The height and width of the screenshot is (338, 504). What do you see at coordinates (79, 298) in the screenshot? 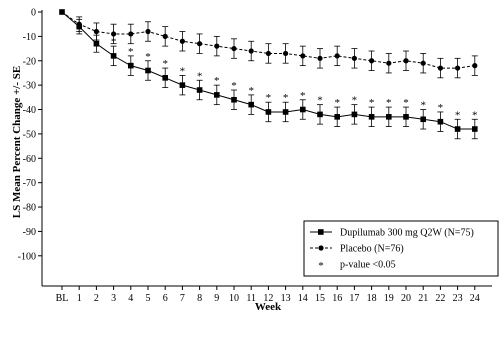
I see `x-tick-label: 1` at bounding box center [79, 298].